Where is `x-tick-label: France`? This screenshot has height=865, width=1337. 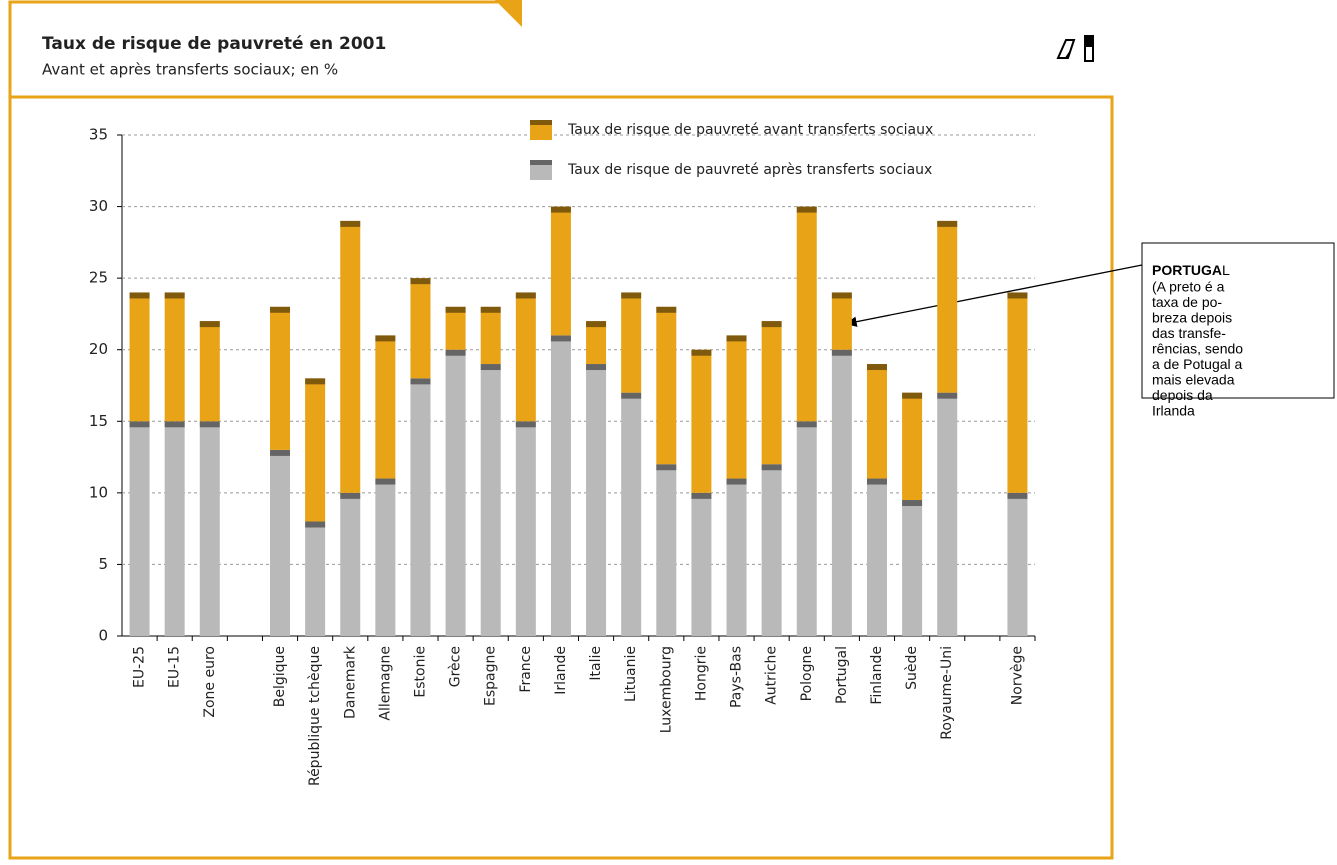
x-tick-label: France is located at coordinates (526, 669).